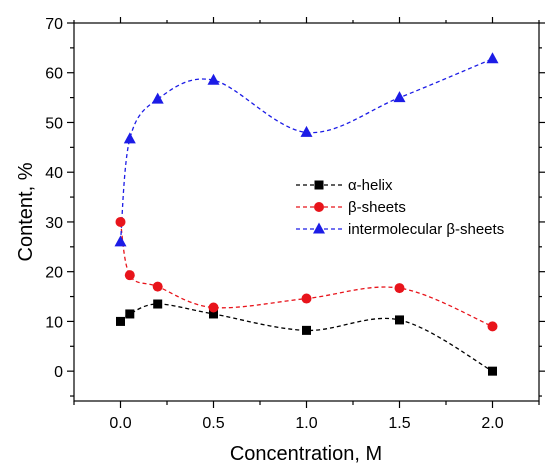 The width and height of the screenshot is (550, 475). Describe the element at coordinates (26, 211) in the screenshot. I see `y-axis-title: Content, %` at that location.